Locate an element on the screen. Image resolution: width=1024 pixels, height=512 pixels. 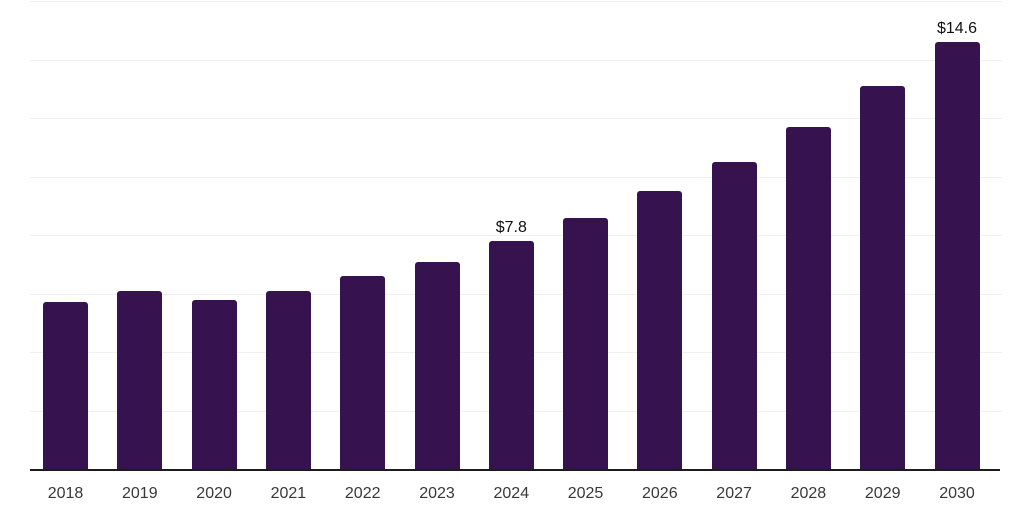
value-label-2030: $14.6 is located at coordinates (957, 29).